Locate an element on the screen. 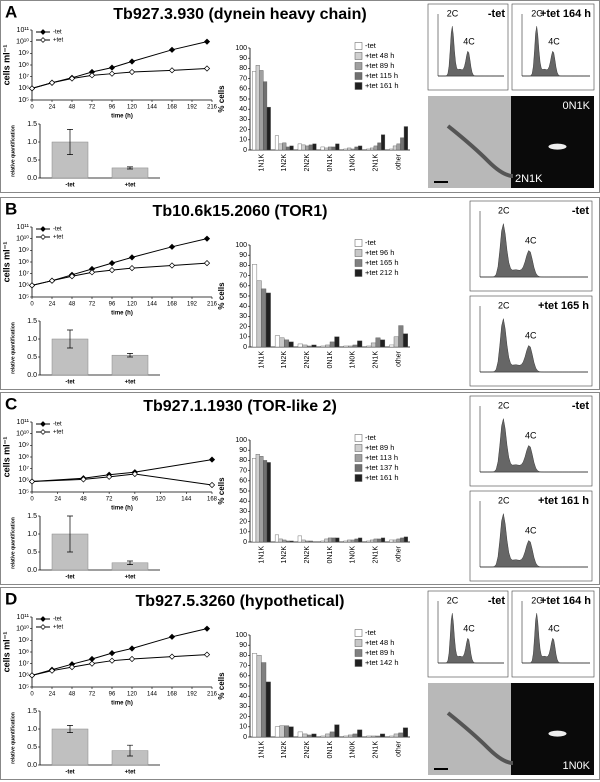  x-tick-label: other is located at coordinates (398, 553).